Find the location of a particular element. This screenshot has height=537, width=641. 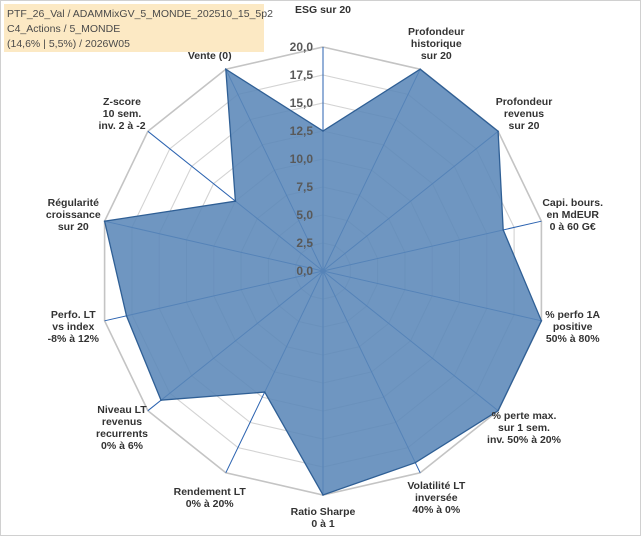

axis-label: Régularité croissance sur 20 is located at coordinates (73, 215).